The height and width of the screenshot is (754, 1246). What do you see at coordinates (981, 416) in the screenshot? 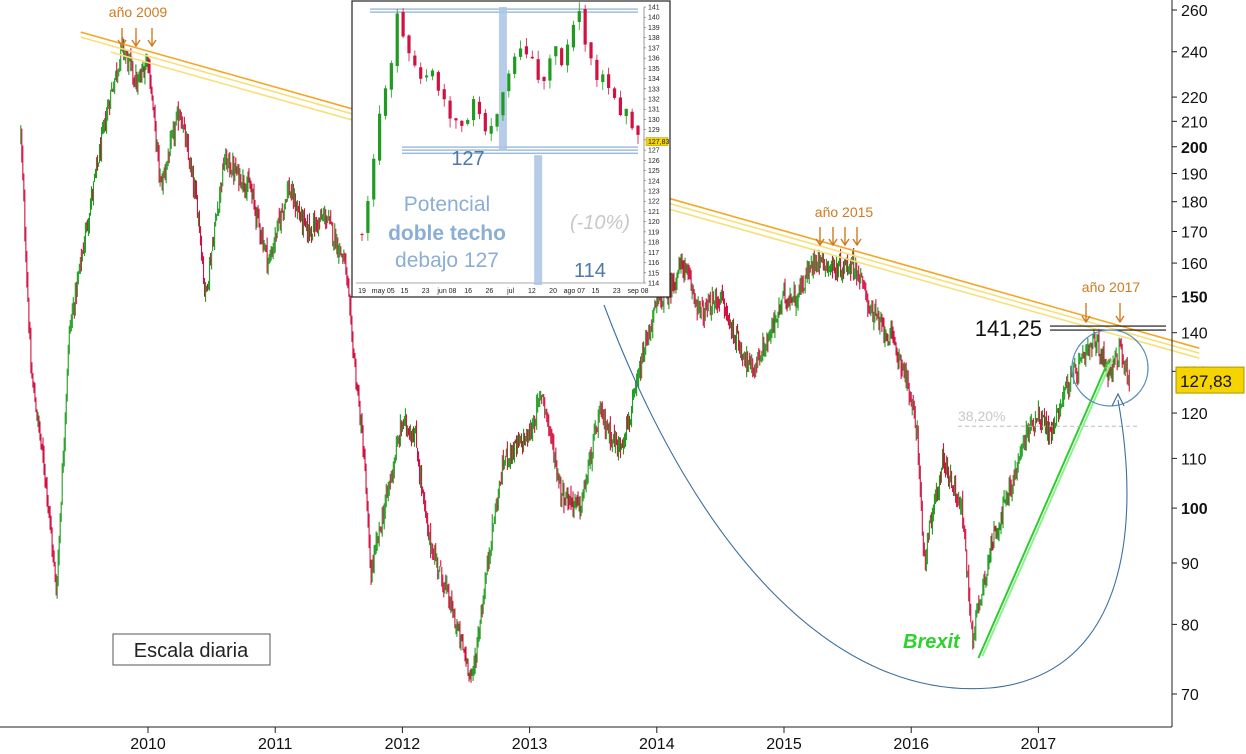
I see `fib-label: 38,20%` at bounding box center [981, 416].